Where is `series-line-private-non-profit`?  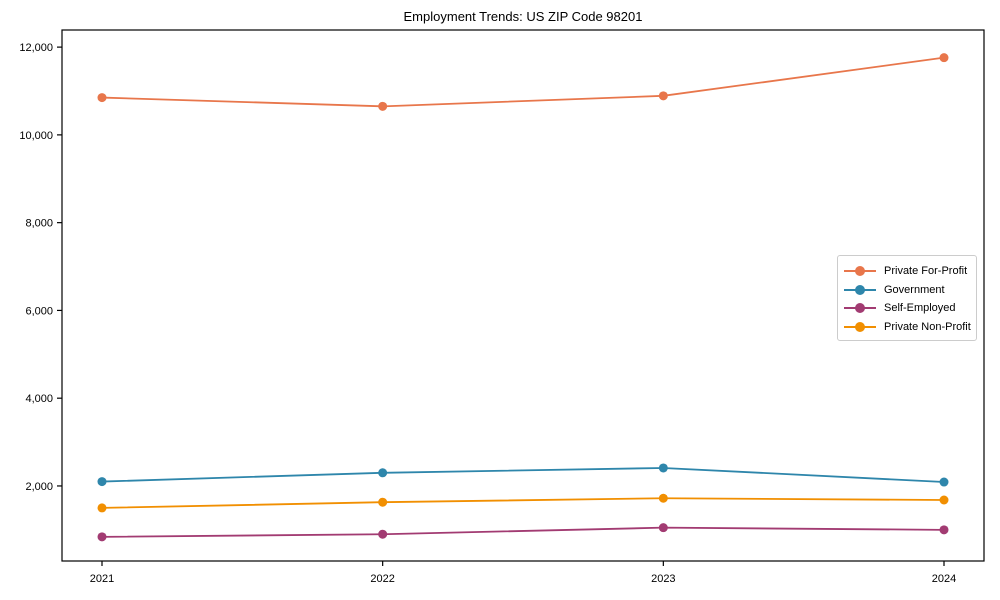 series-line-private-non-profit is located at coordinates (523, 503).